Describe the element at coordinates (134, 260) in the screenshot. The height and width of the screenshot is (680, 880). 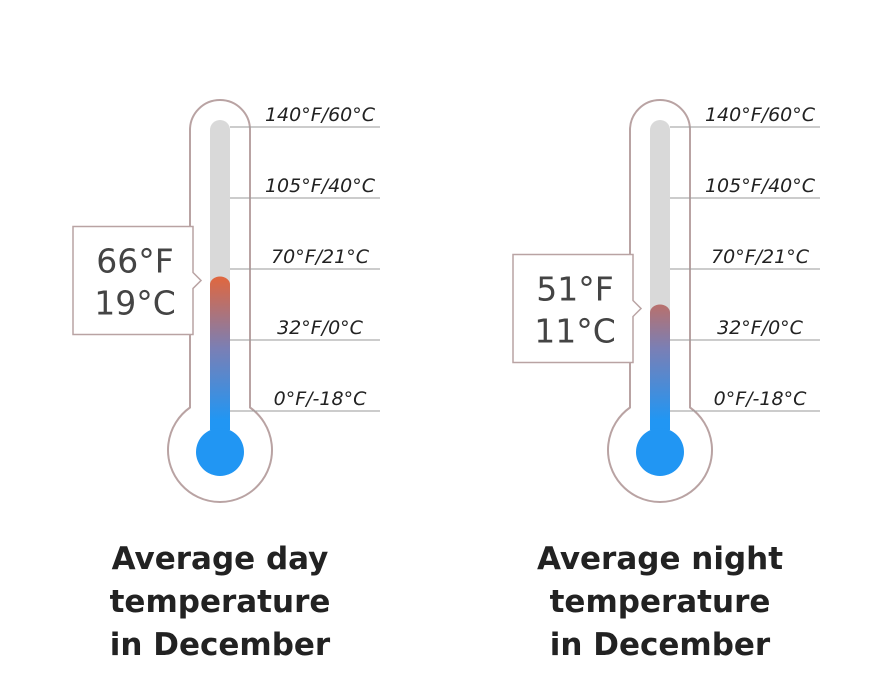
I see `readout-text: 66°F` at that location.